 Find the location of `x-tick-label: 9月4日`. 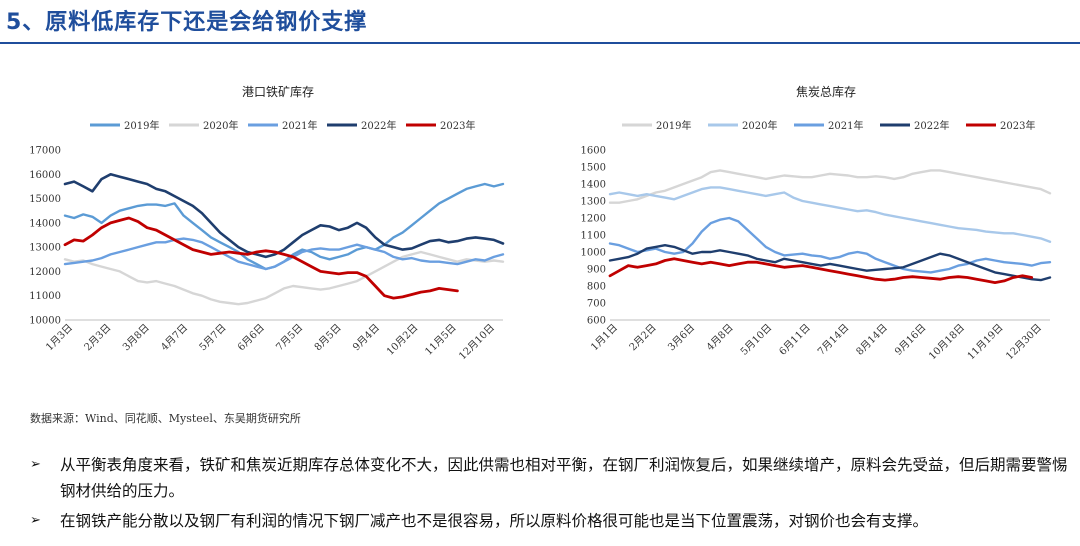

x-tick-label: 9月4日 is located at coordinates (366, 338).